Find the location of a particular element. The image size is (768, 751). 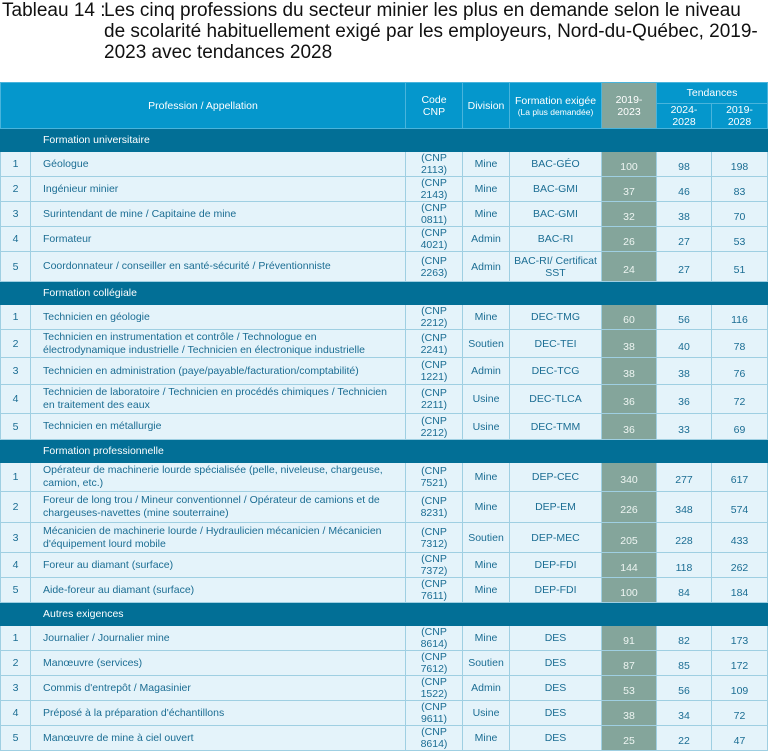

profession: Surintendant de mine / Capitaine de mine is located at coordinates (218, 214).